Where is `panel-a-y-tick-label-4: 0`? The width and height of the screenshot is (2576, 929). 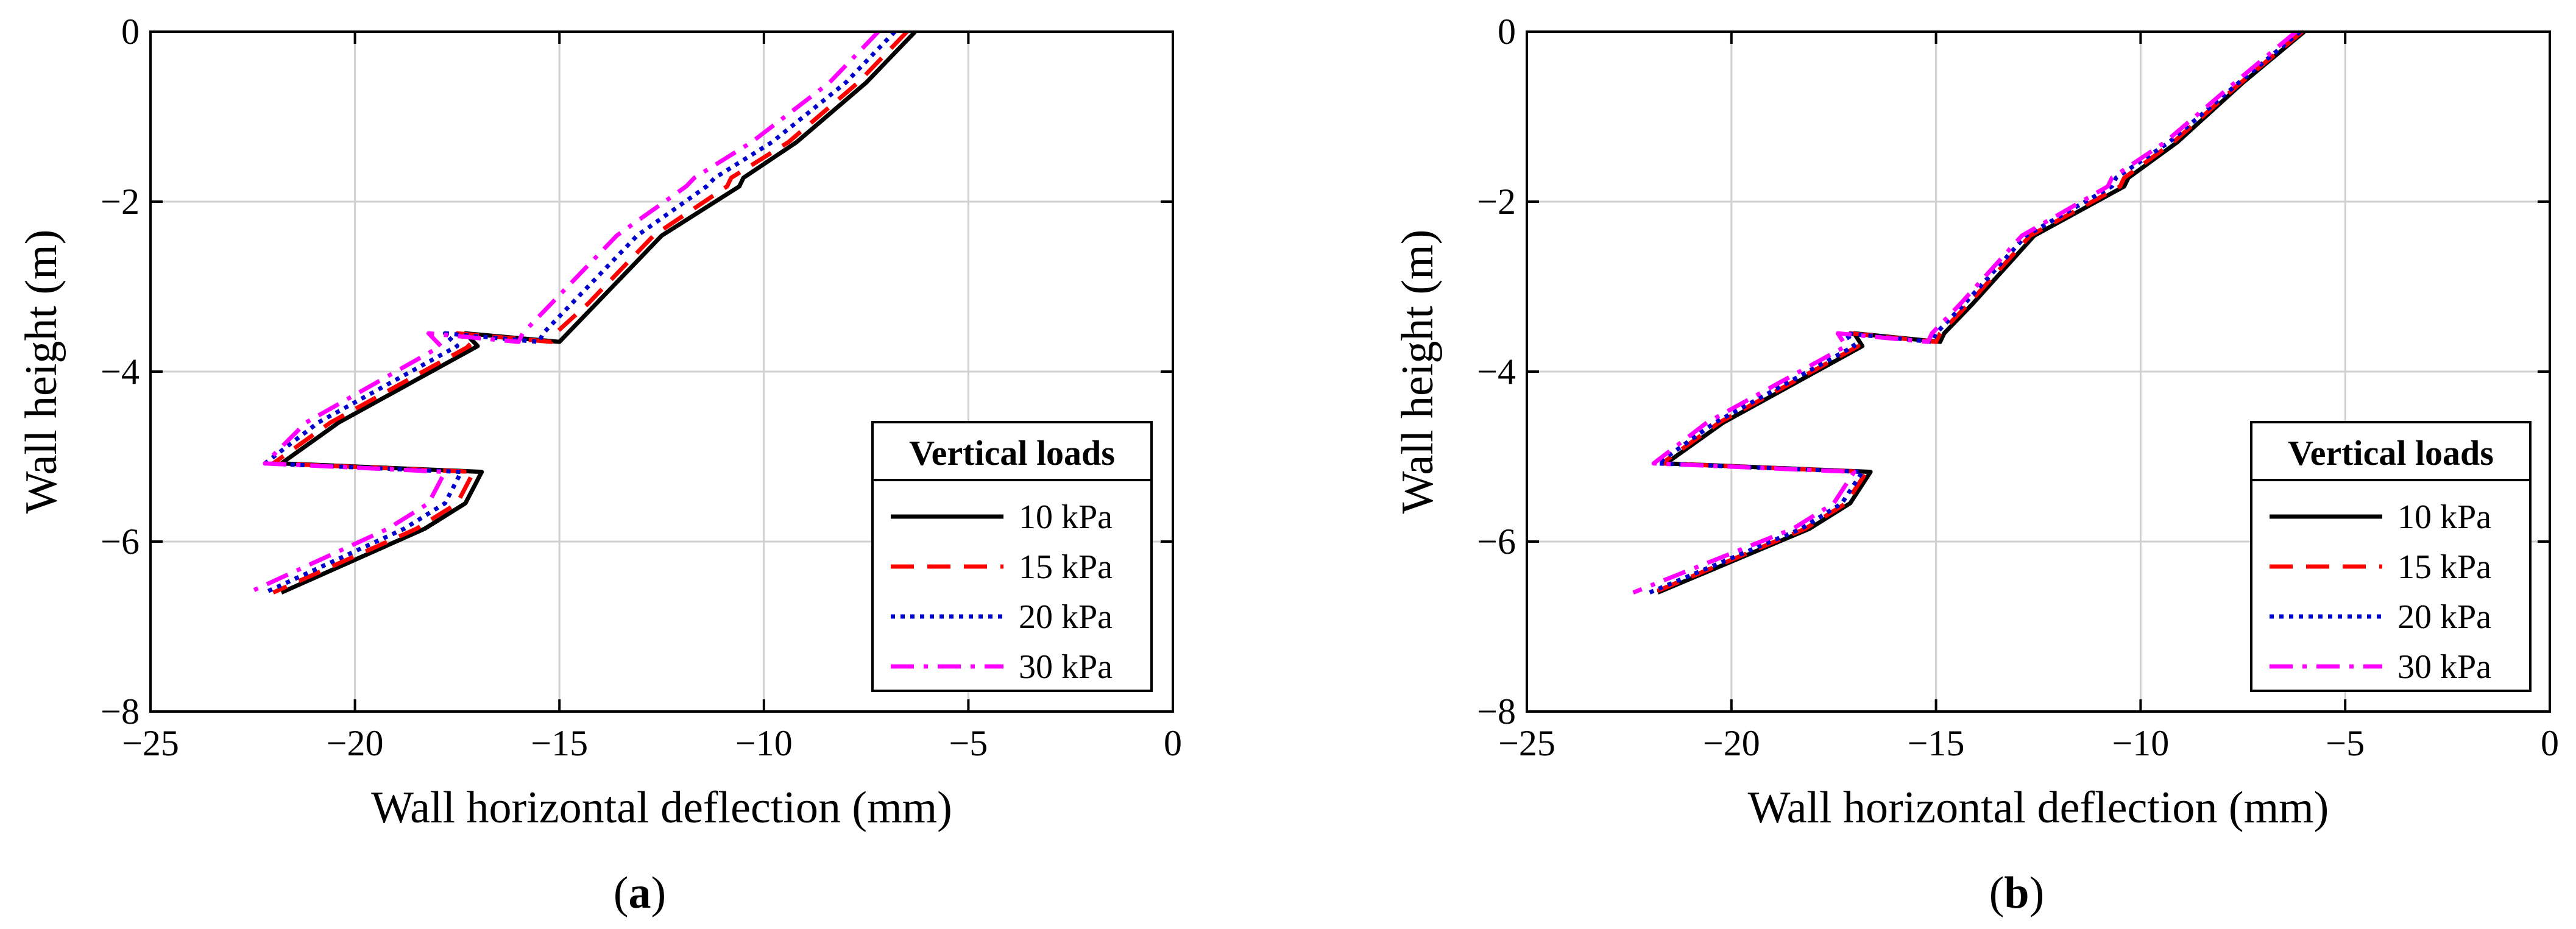
panel-a-y-tick-label-4: 0 is located at coordinates (130, 32).